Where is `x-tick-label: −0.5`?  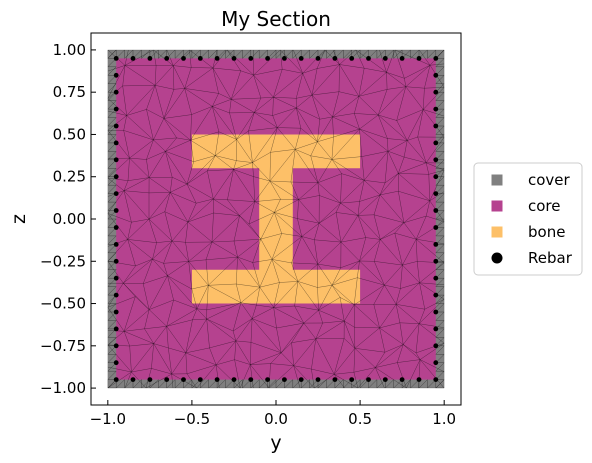 x-tick-label: −0.5 is located at coordinates (192, 419).